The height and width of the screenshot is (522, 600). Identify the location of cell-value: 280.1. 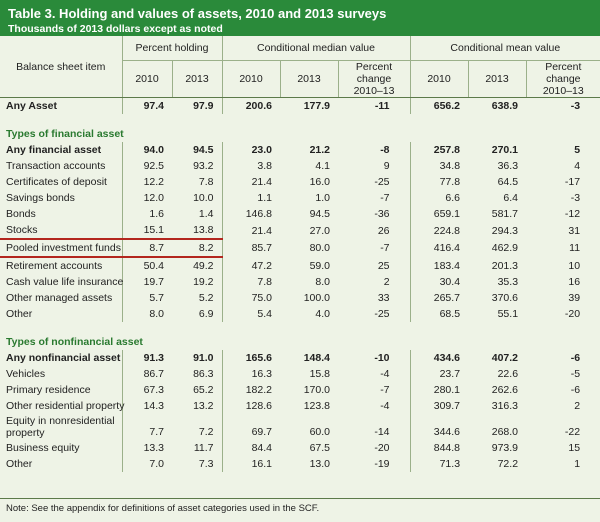
(439, 390).